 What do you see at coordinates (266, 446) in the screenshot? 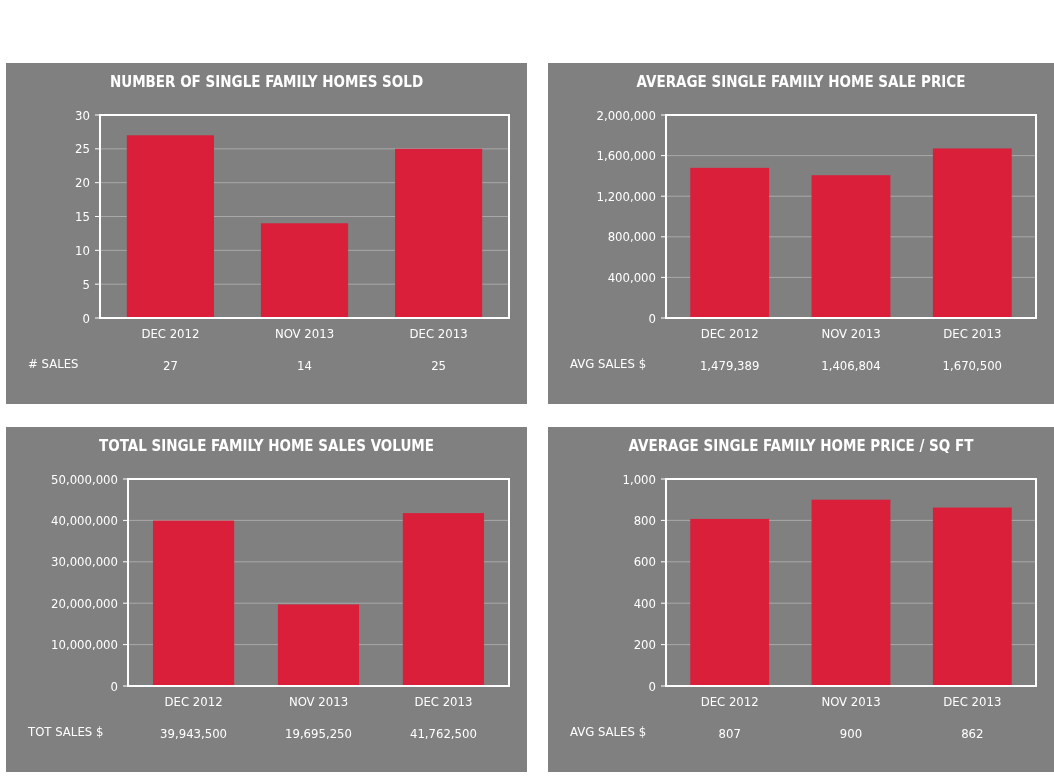
I see `chart-title: TOTAL SINGLE FAMILY HOME SALES VOLUME` at bounding box center [266, 446].